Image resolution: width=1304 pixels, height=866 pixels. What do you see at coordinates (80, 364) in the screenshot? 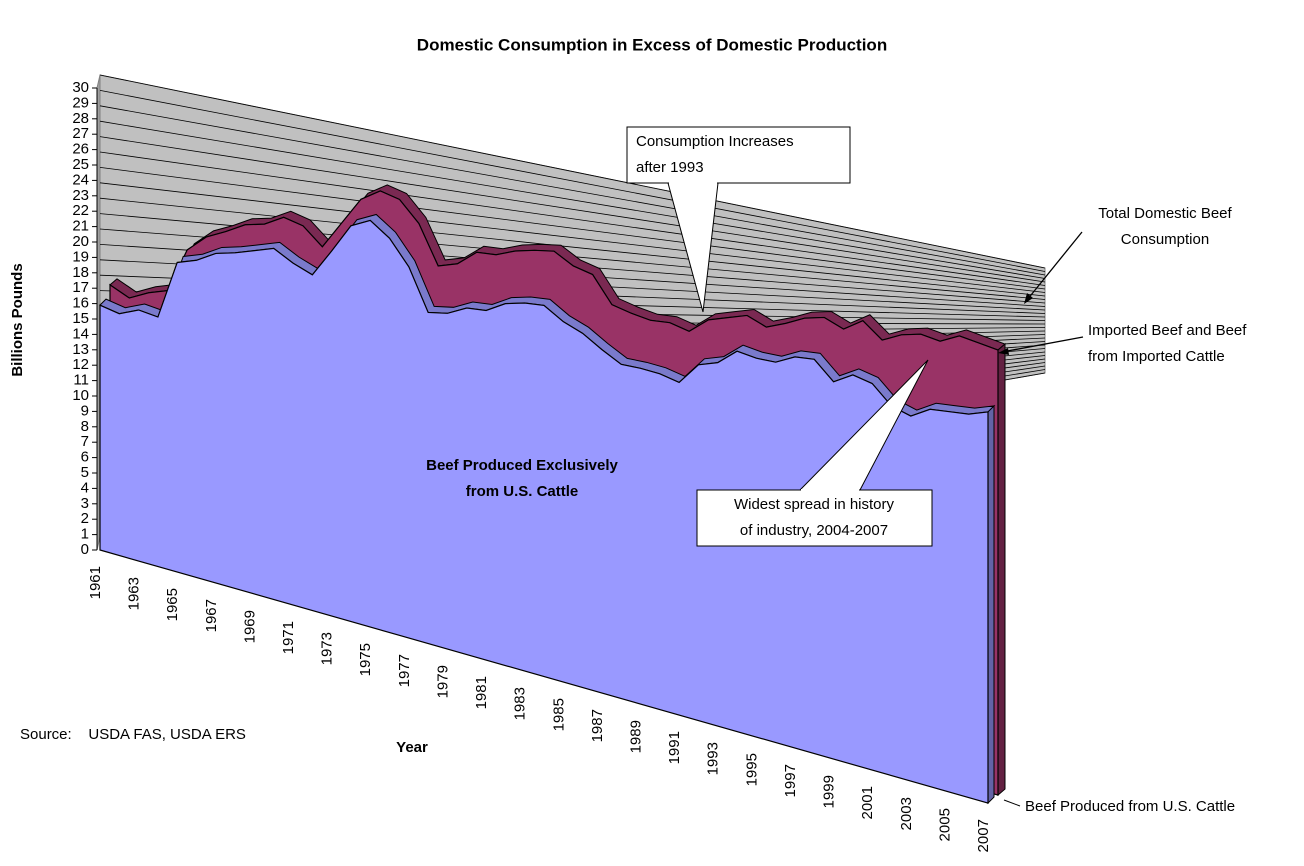
I see `y-tick-label: 12` at bounding box center [80, 364].